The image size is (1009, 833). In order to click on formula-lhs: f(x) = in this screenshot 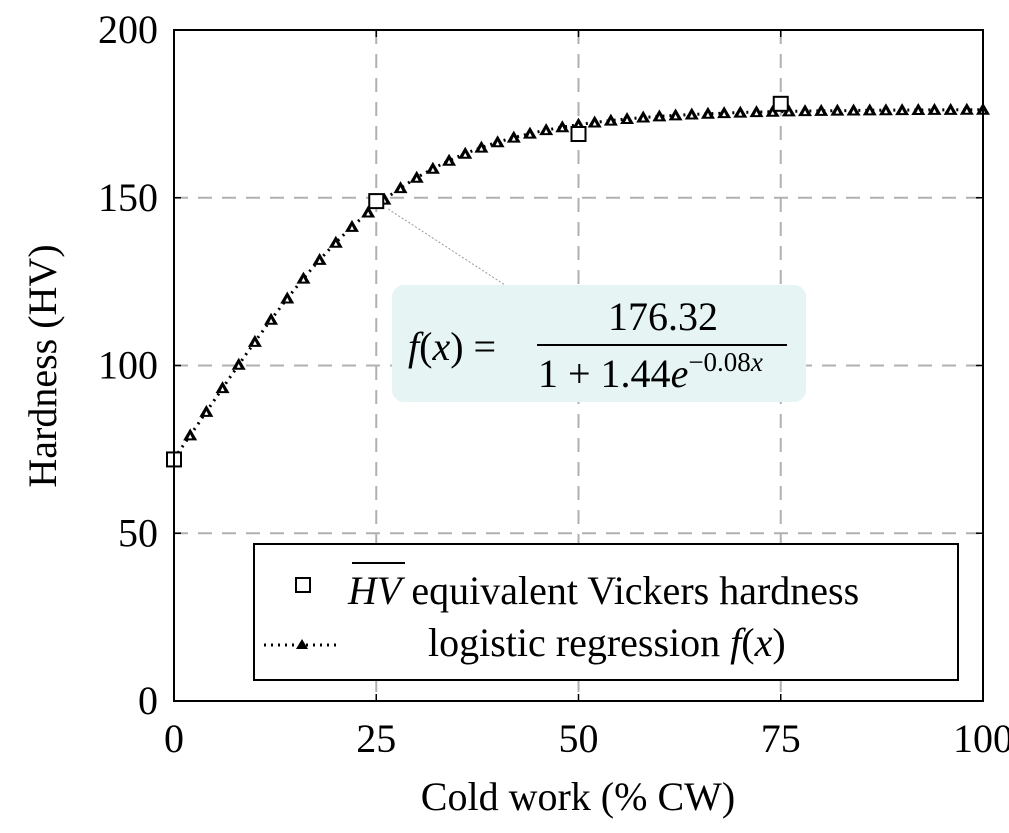, I will do `click(452, 346)`.